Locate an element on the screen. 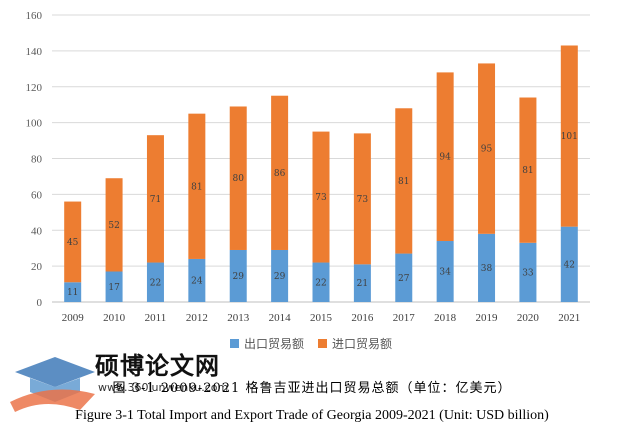 The height and width of the screenshot is (431, 624). data-label-export: 21 is located at coordinates (362, 284).